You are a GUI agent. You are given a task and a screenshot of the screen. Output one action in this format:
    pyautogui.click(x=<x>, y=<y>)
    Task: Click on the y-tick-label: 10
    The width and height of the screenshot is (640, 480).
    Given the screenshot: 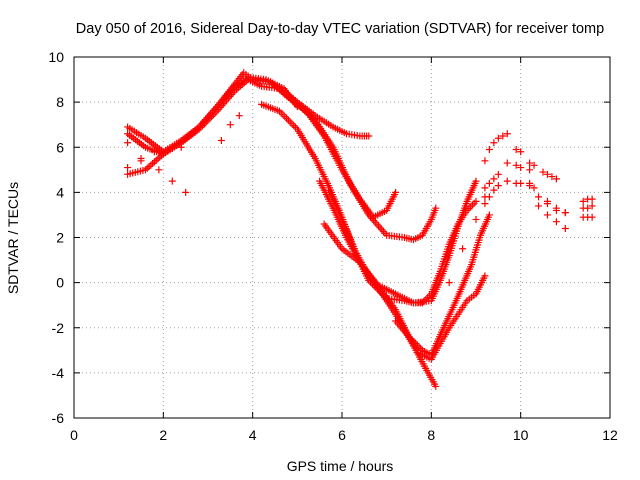 What is the action you would take?
    pyautogui.click(x=56, y=57)
    